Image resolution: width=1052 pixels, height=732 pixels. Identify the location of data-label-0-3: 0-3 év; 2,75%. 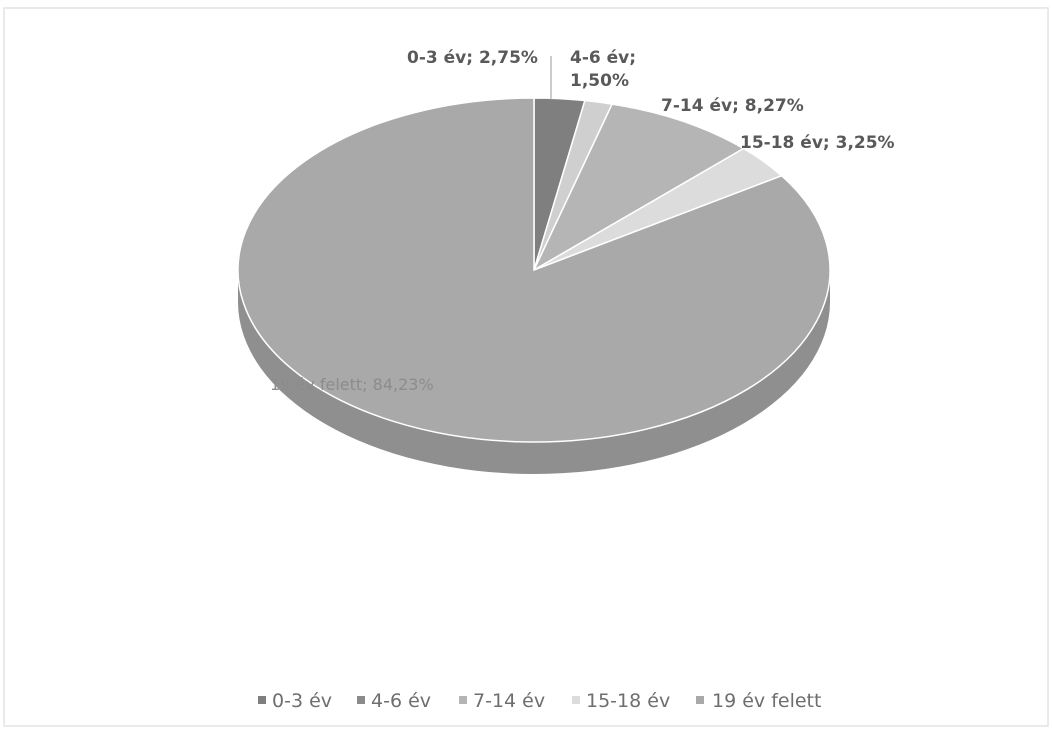
(472, 58).